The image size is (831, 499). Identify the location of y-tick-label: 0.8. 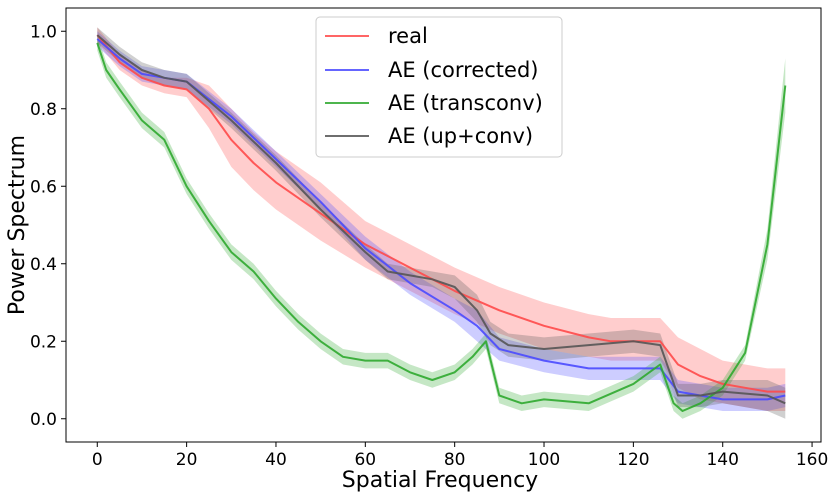
(43, 110).